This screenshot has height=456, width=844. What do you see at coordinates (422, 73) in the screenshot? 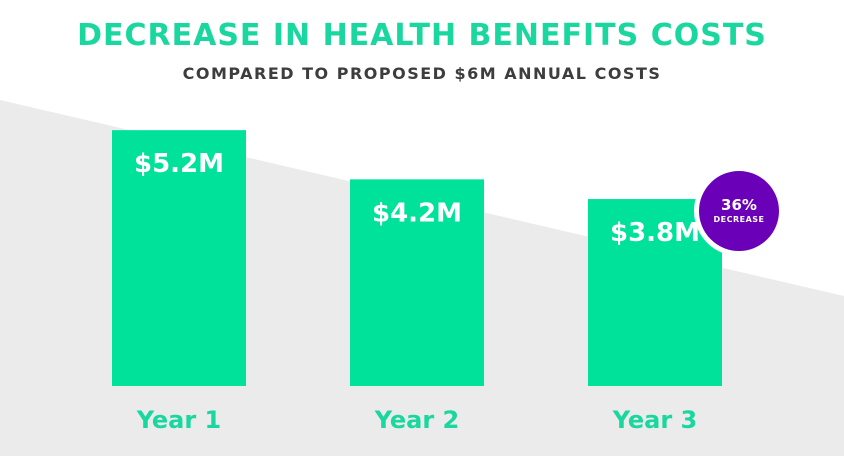
I see `chart-subtitle: COMPARED TO PROPOSED $6M ANNUAL COSTS` at bounding box center [422, 73].